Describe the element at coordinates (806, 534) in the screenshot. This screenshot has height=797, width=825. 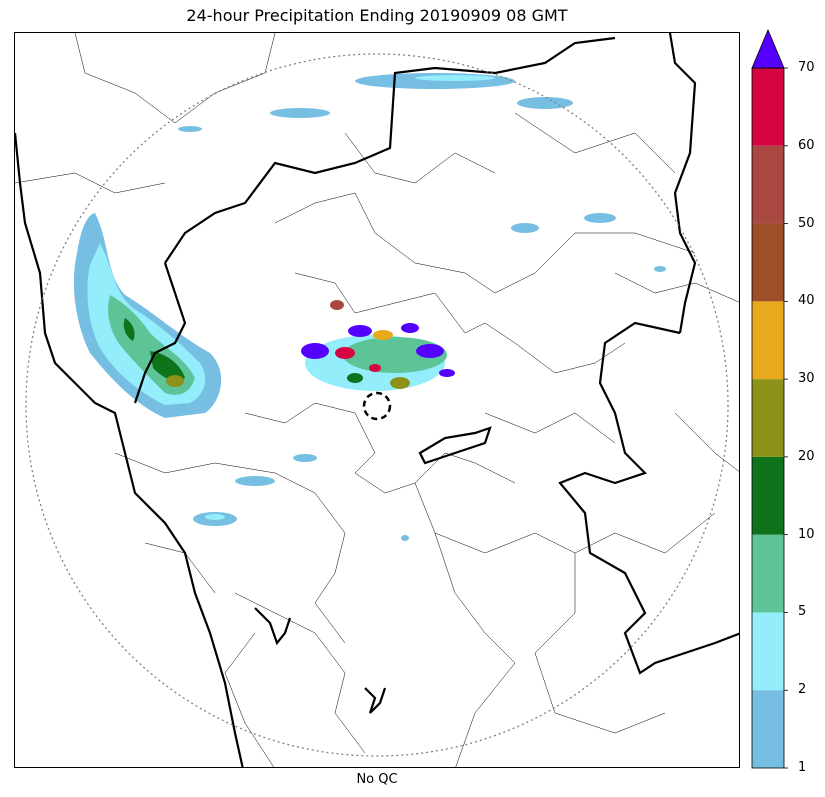
I see `colorbar-tick-label: 10` at that location.